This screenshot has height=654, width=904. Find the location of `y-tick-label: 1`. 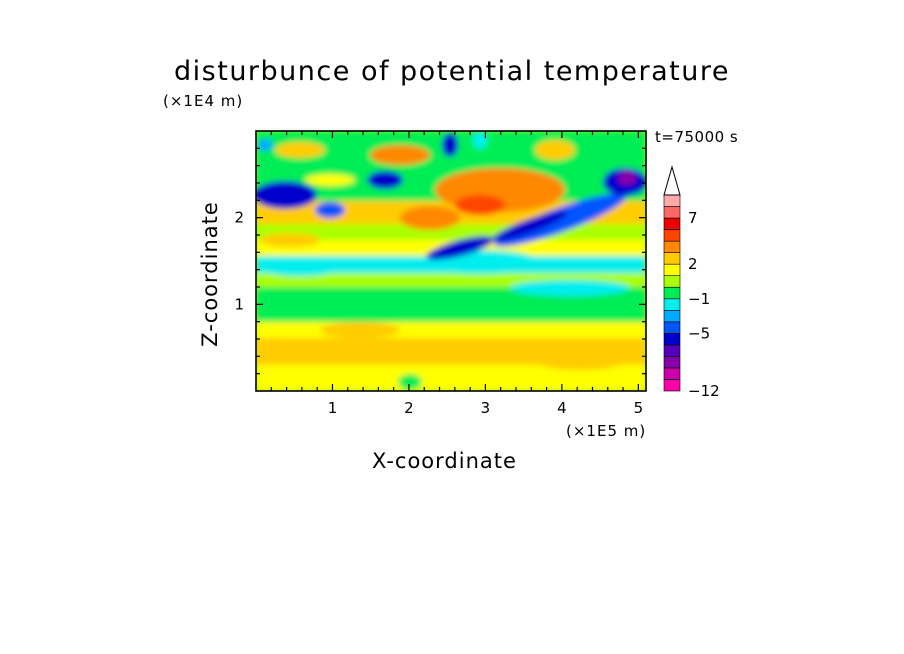

y-tick-label: 1 is located at coordinates (239, 304).